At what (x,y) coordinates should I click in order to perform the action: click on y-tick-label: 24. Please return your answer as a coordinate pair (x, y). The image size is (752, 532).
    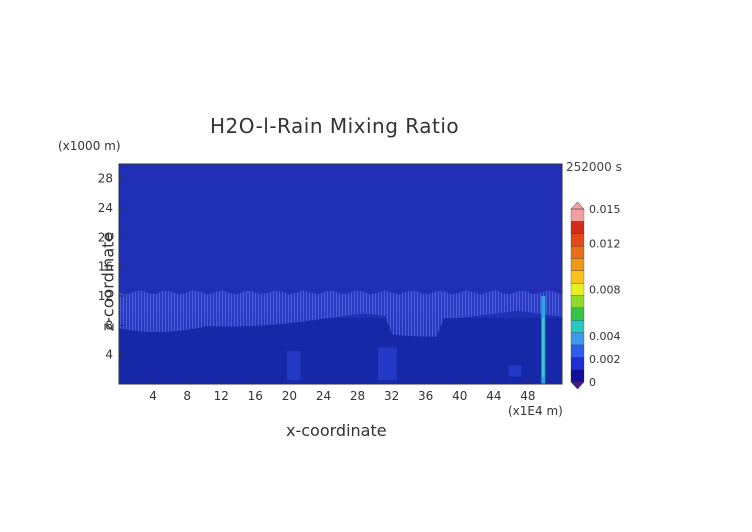
    Looking at the image, I should click on (105, 208).